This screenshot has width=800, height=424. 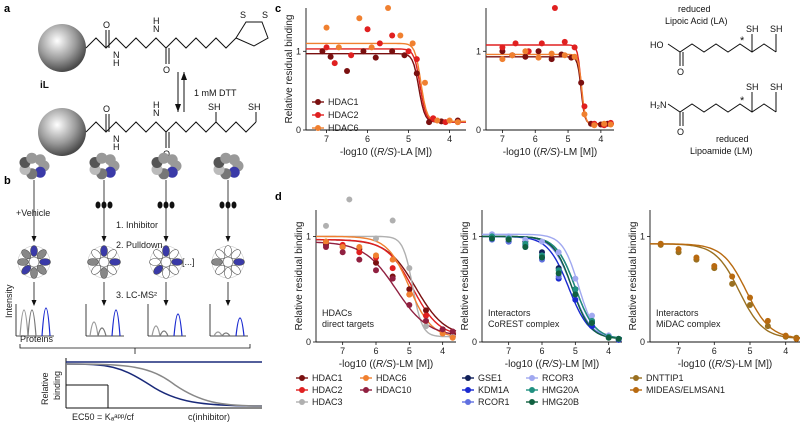 What do you see at coordinates (327, 390) in the screenshot?
I see `legend-label: HDAC2` at bounding box center [327, 390].